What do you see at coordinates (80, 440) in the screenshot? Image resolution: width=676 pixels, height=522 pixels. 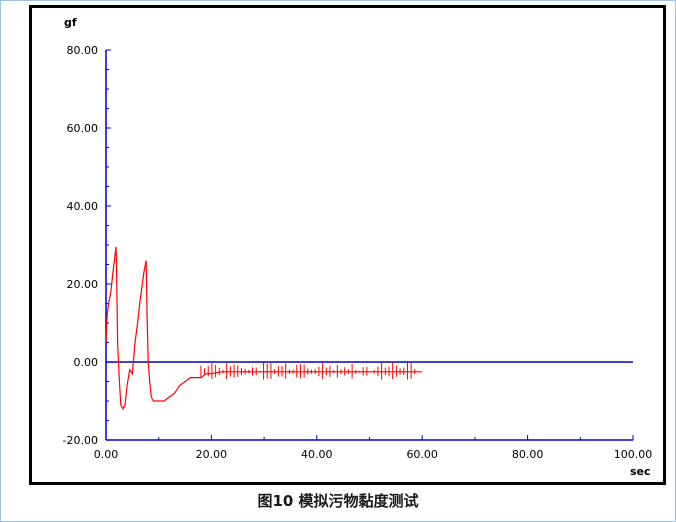 I see `y-tick-label: -20.00` at bounding box center [80, 440].